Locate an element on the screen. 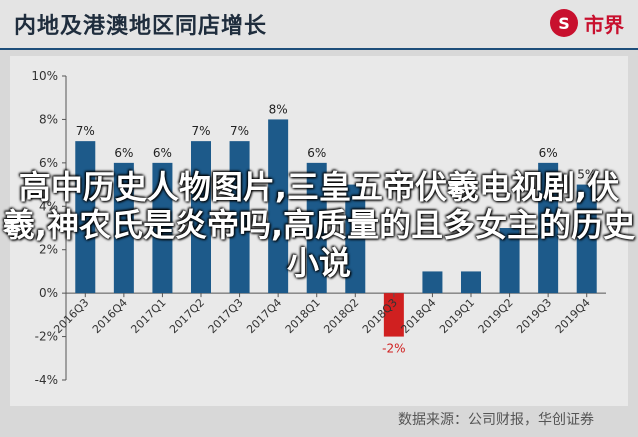 The height and width of the screenshot is (437, 638). y-tick-label: 0% is located at coordinates (48, 293).